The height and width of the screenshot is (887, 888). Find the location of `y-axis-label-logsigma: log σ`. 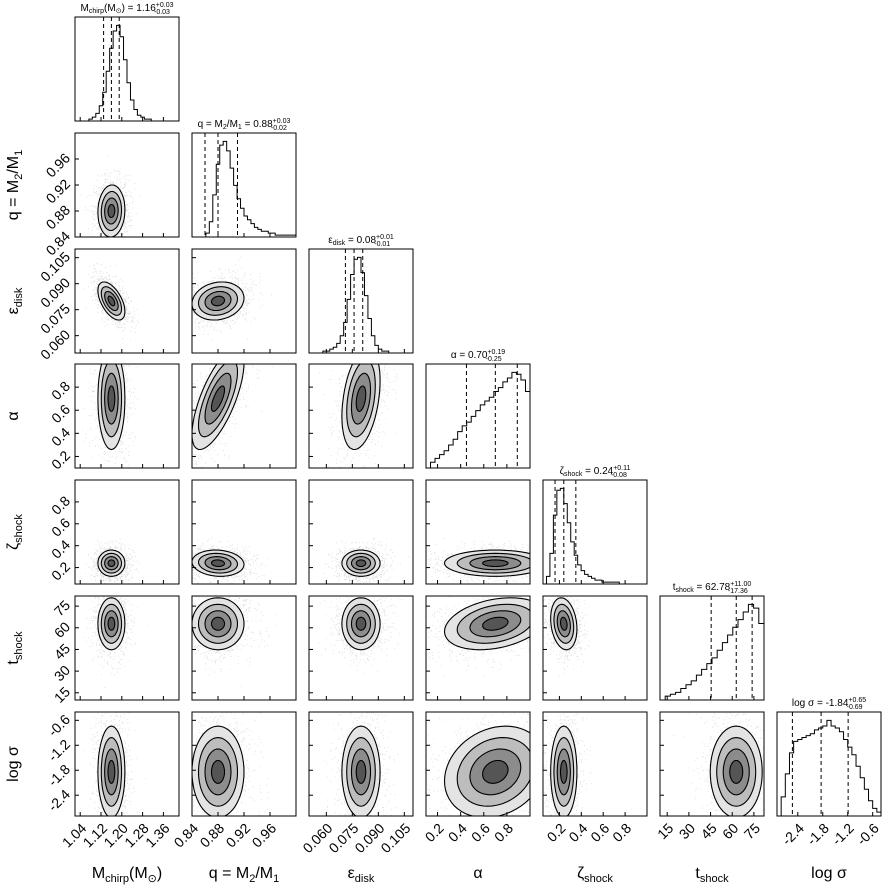

y-axis-label-logsigma: log σ is located at coordinates (13, 764).